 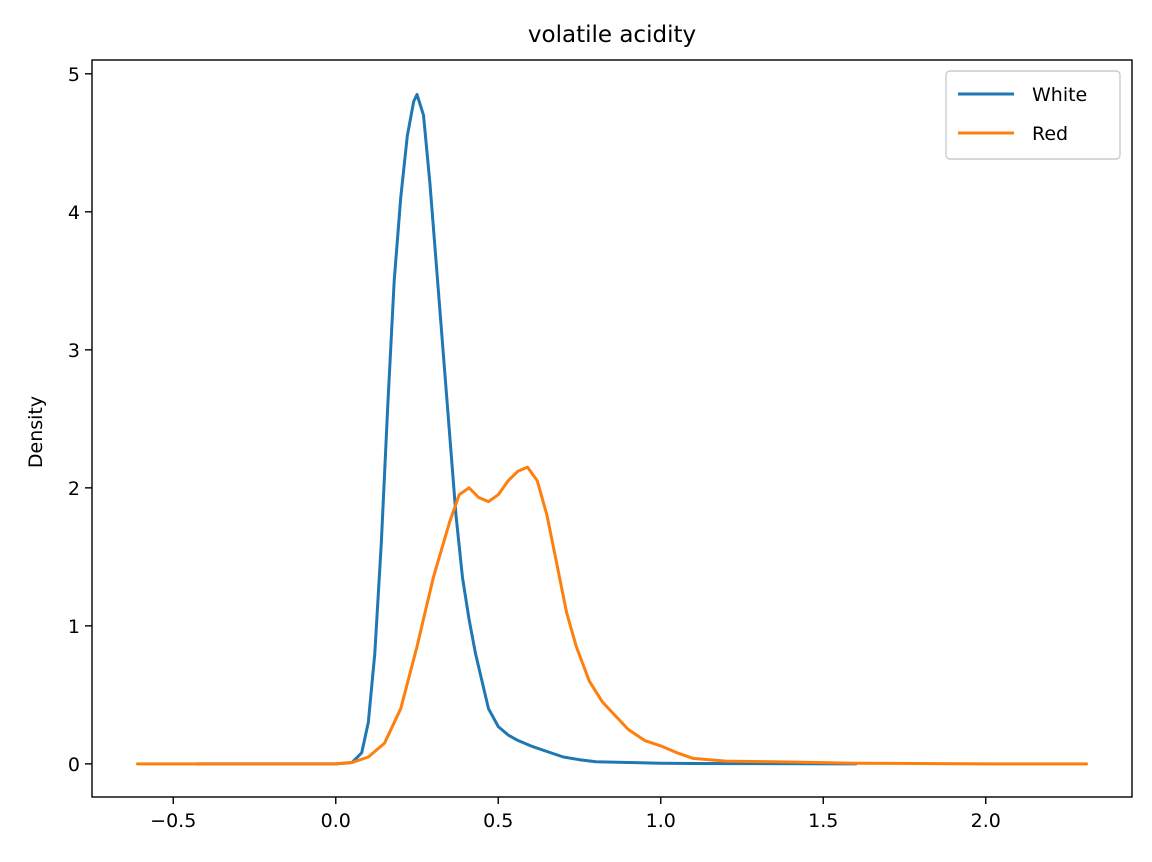 I want to click on legend: White Red, so click(x=1033, y=115).